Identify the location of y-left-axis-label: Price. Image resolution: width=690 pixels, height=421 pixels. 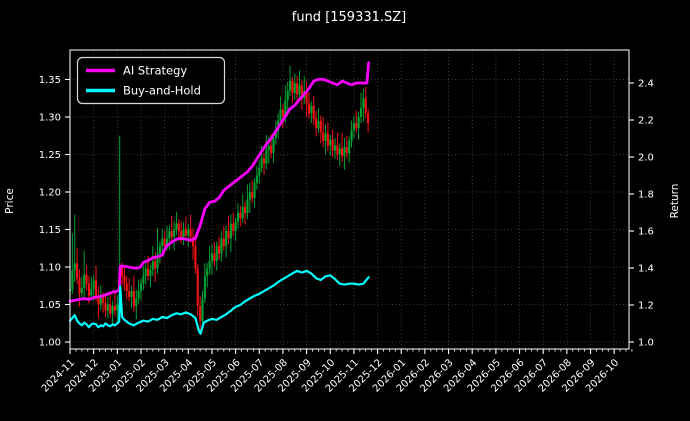
(10, 201).